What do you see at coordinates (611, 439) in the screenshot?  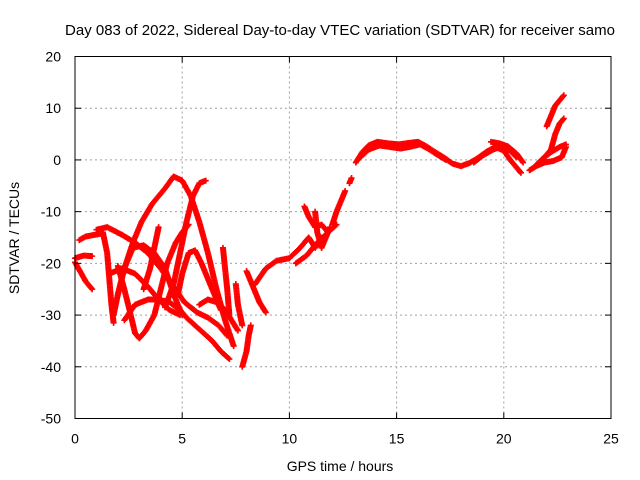 I see `x-tick-label: 25` at bounding box center [611, 439].